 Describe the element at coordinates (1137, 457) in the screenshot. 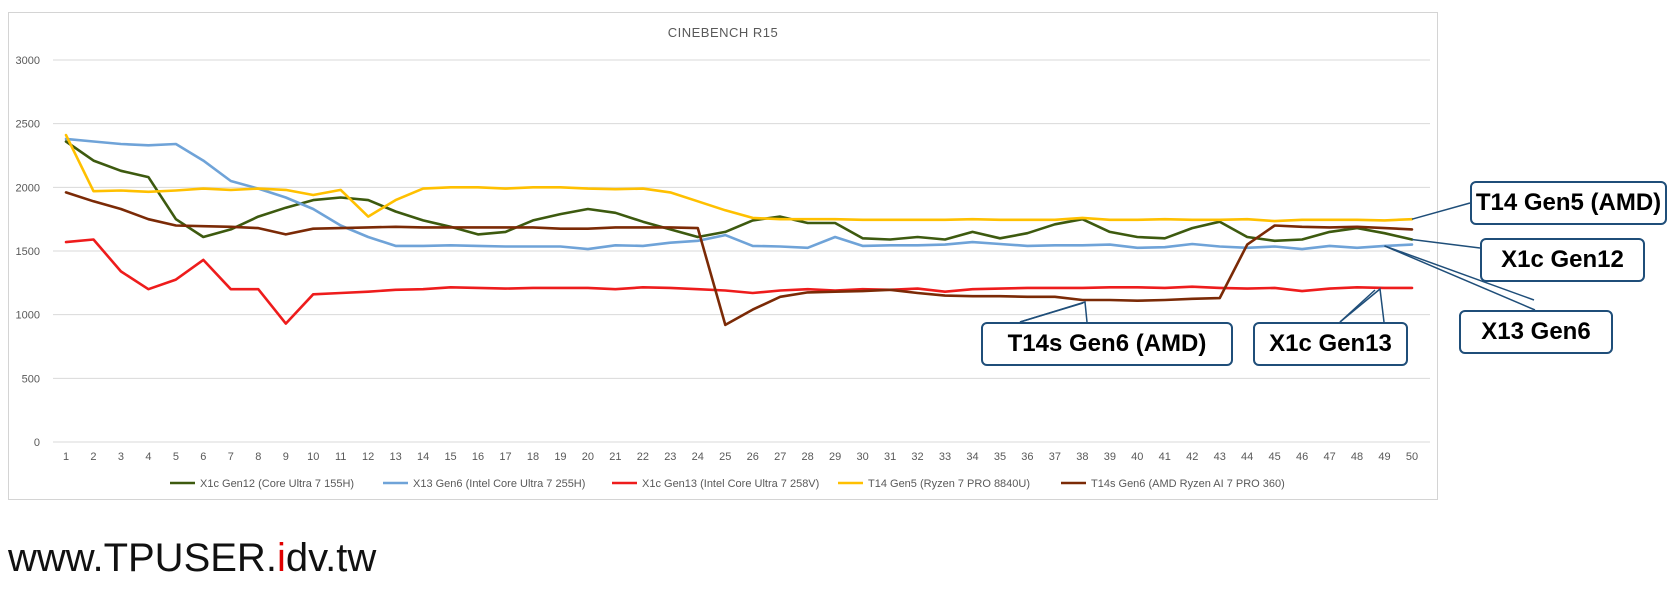

I see `x-tick-label: 40` at that location.